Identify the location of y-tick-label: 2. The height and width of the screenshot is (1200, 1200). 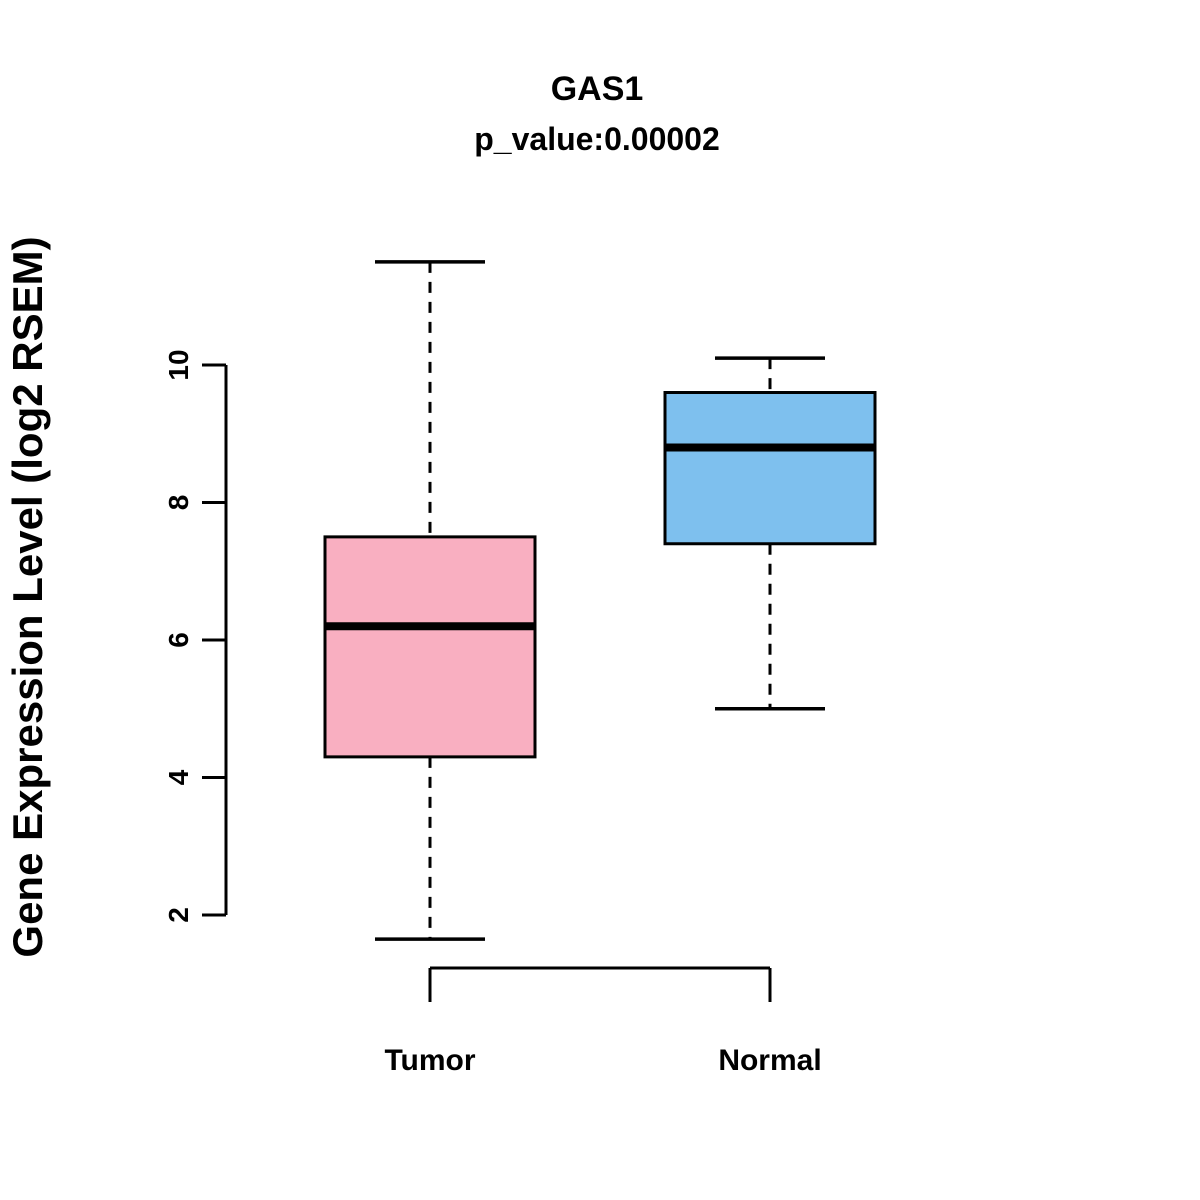
(178, 915).